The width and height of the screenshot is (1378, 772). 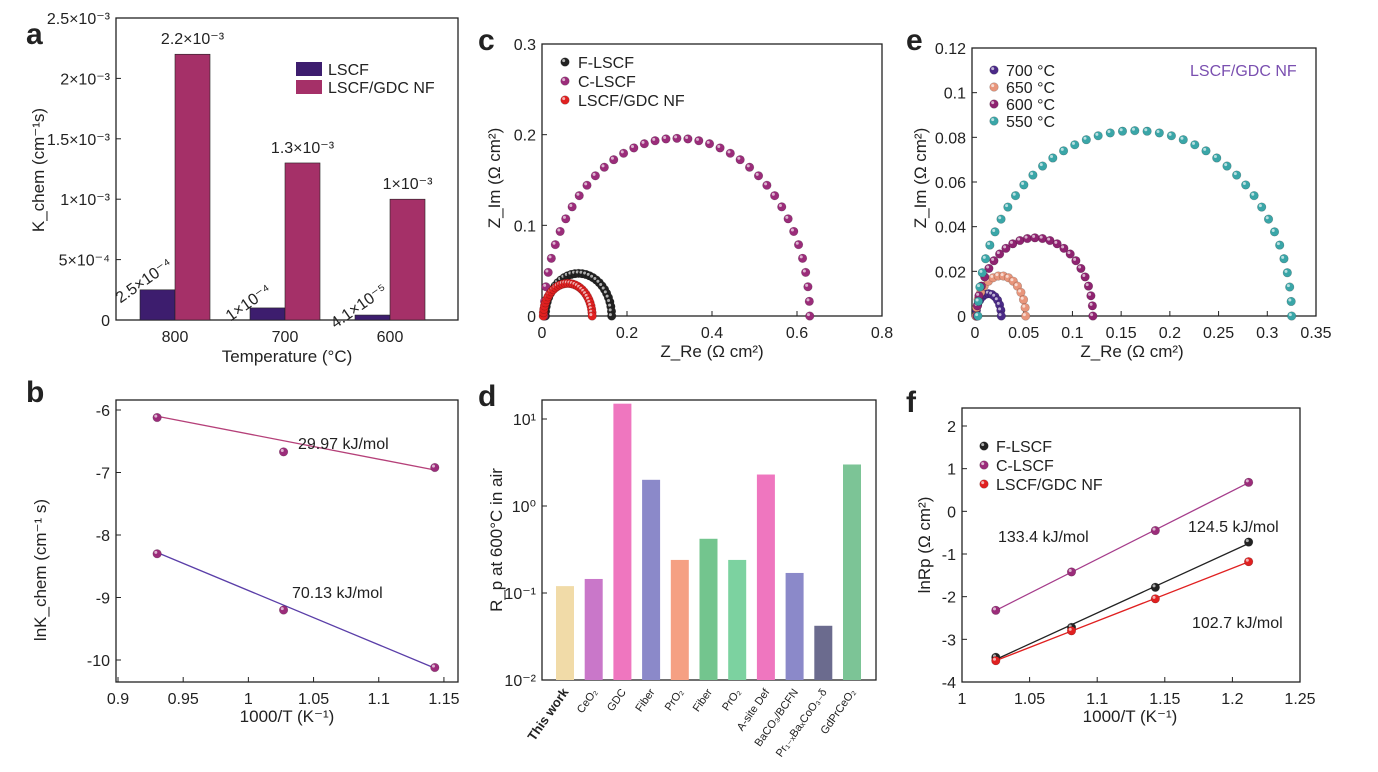 I want to click on e-point-1-13-highlight, so click(x=1022, y=298).